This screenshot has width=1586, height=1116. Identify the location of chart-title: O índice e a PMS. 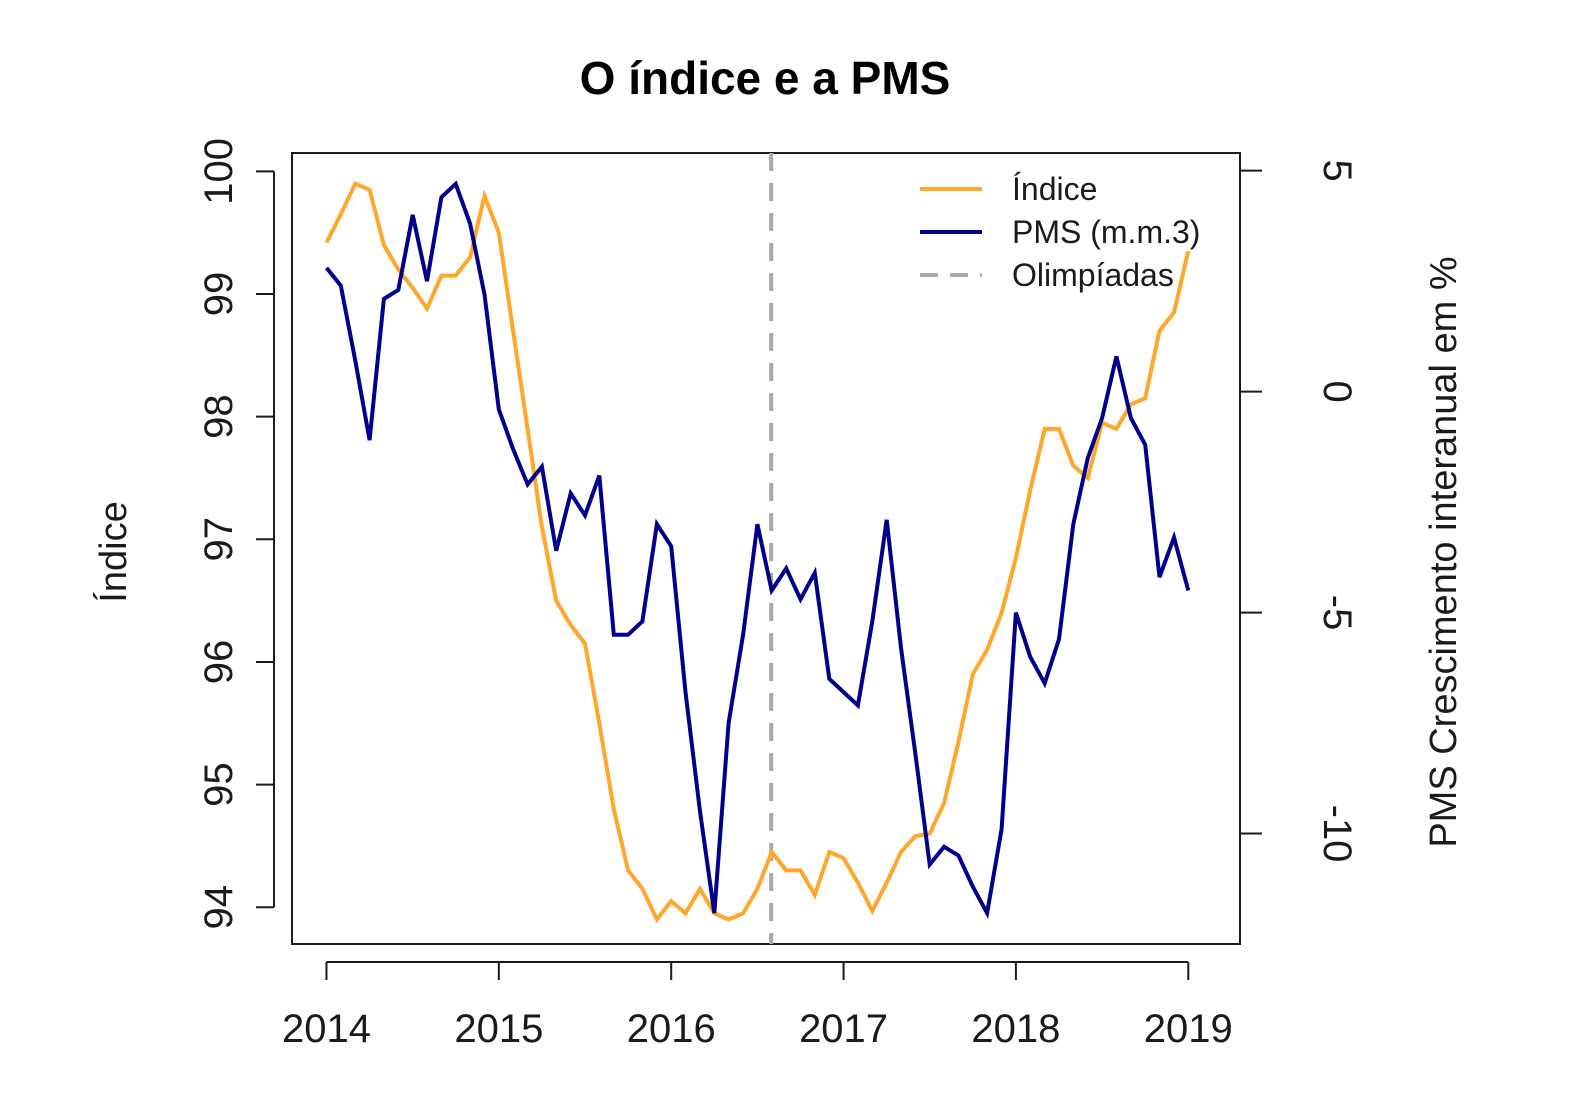
(765, 78).